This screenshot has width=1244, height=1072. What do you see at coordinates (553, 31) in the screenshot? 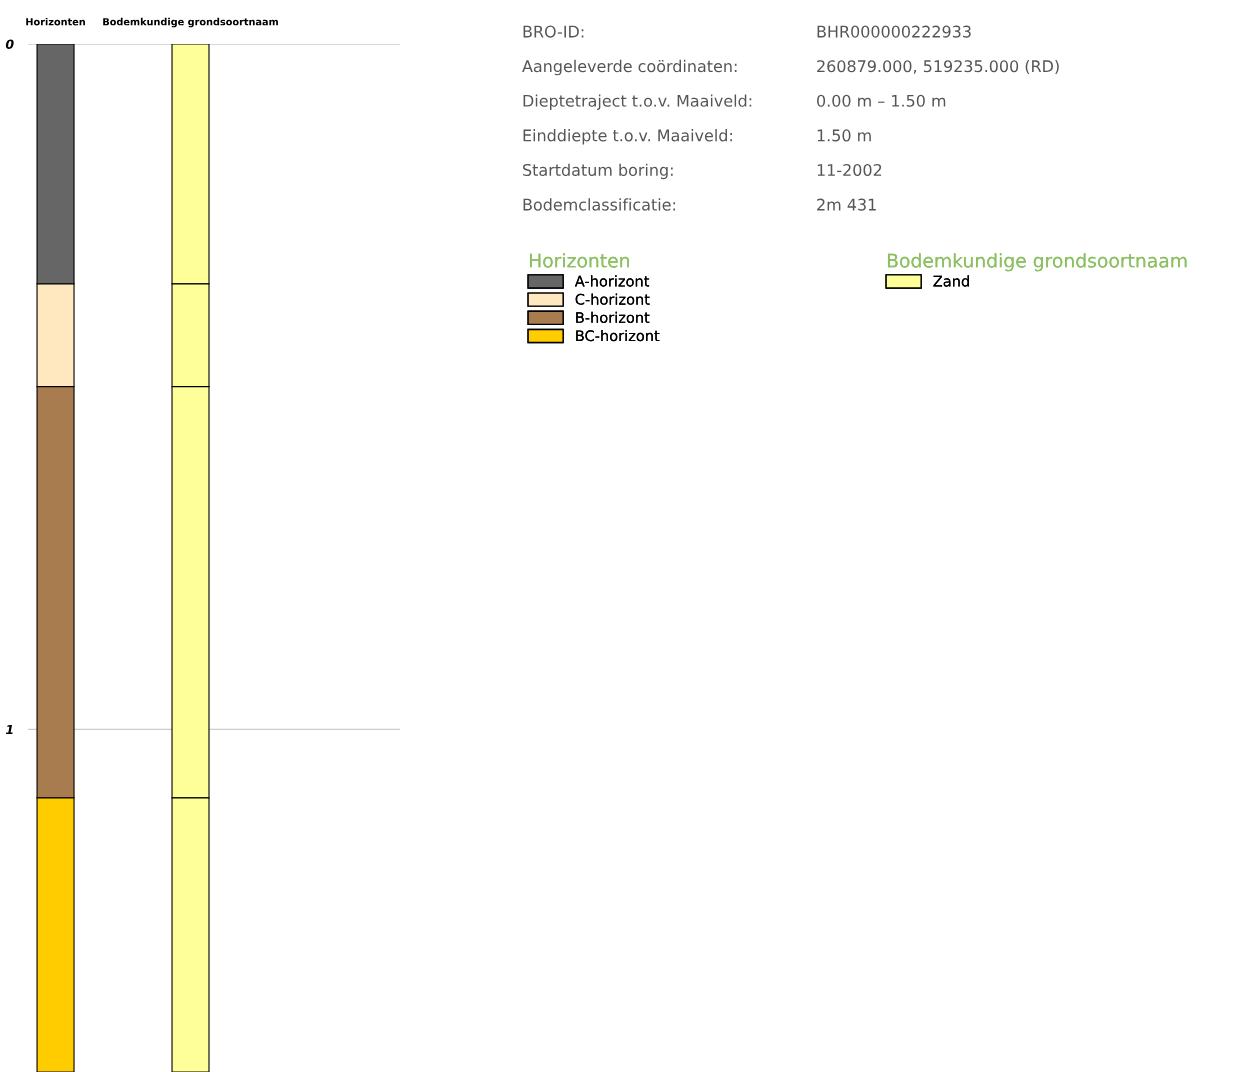
I see `text: BRO-ID:` at bounding box center [553, 31].